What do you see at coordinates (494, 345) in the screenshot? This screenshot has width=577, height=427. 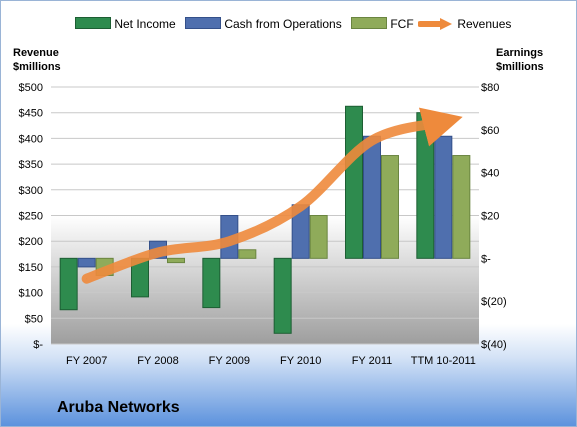 I see `right-tick-label: $(40)` at bounding box center [494, 345].